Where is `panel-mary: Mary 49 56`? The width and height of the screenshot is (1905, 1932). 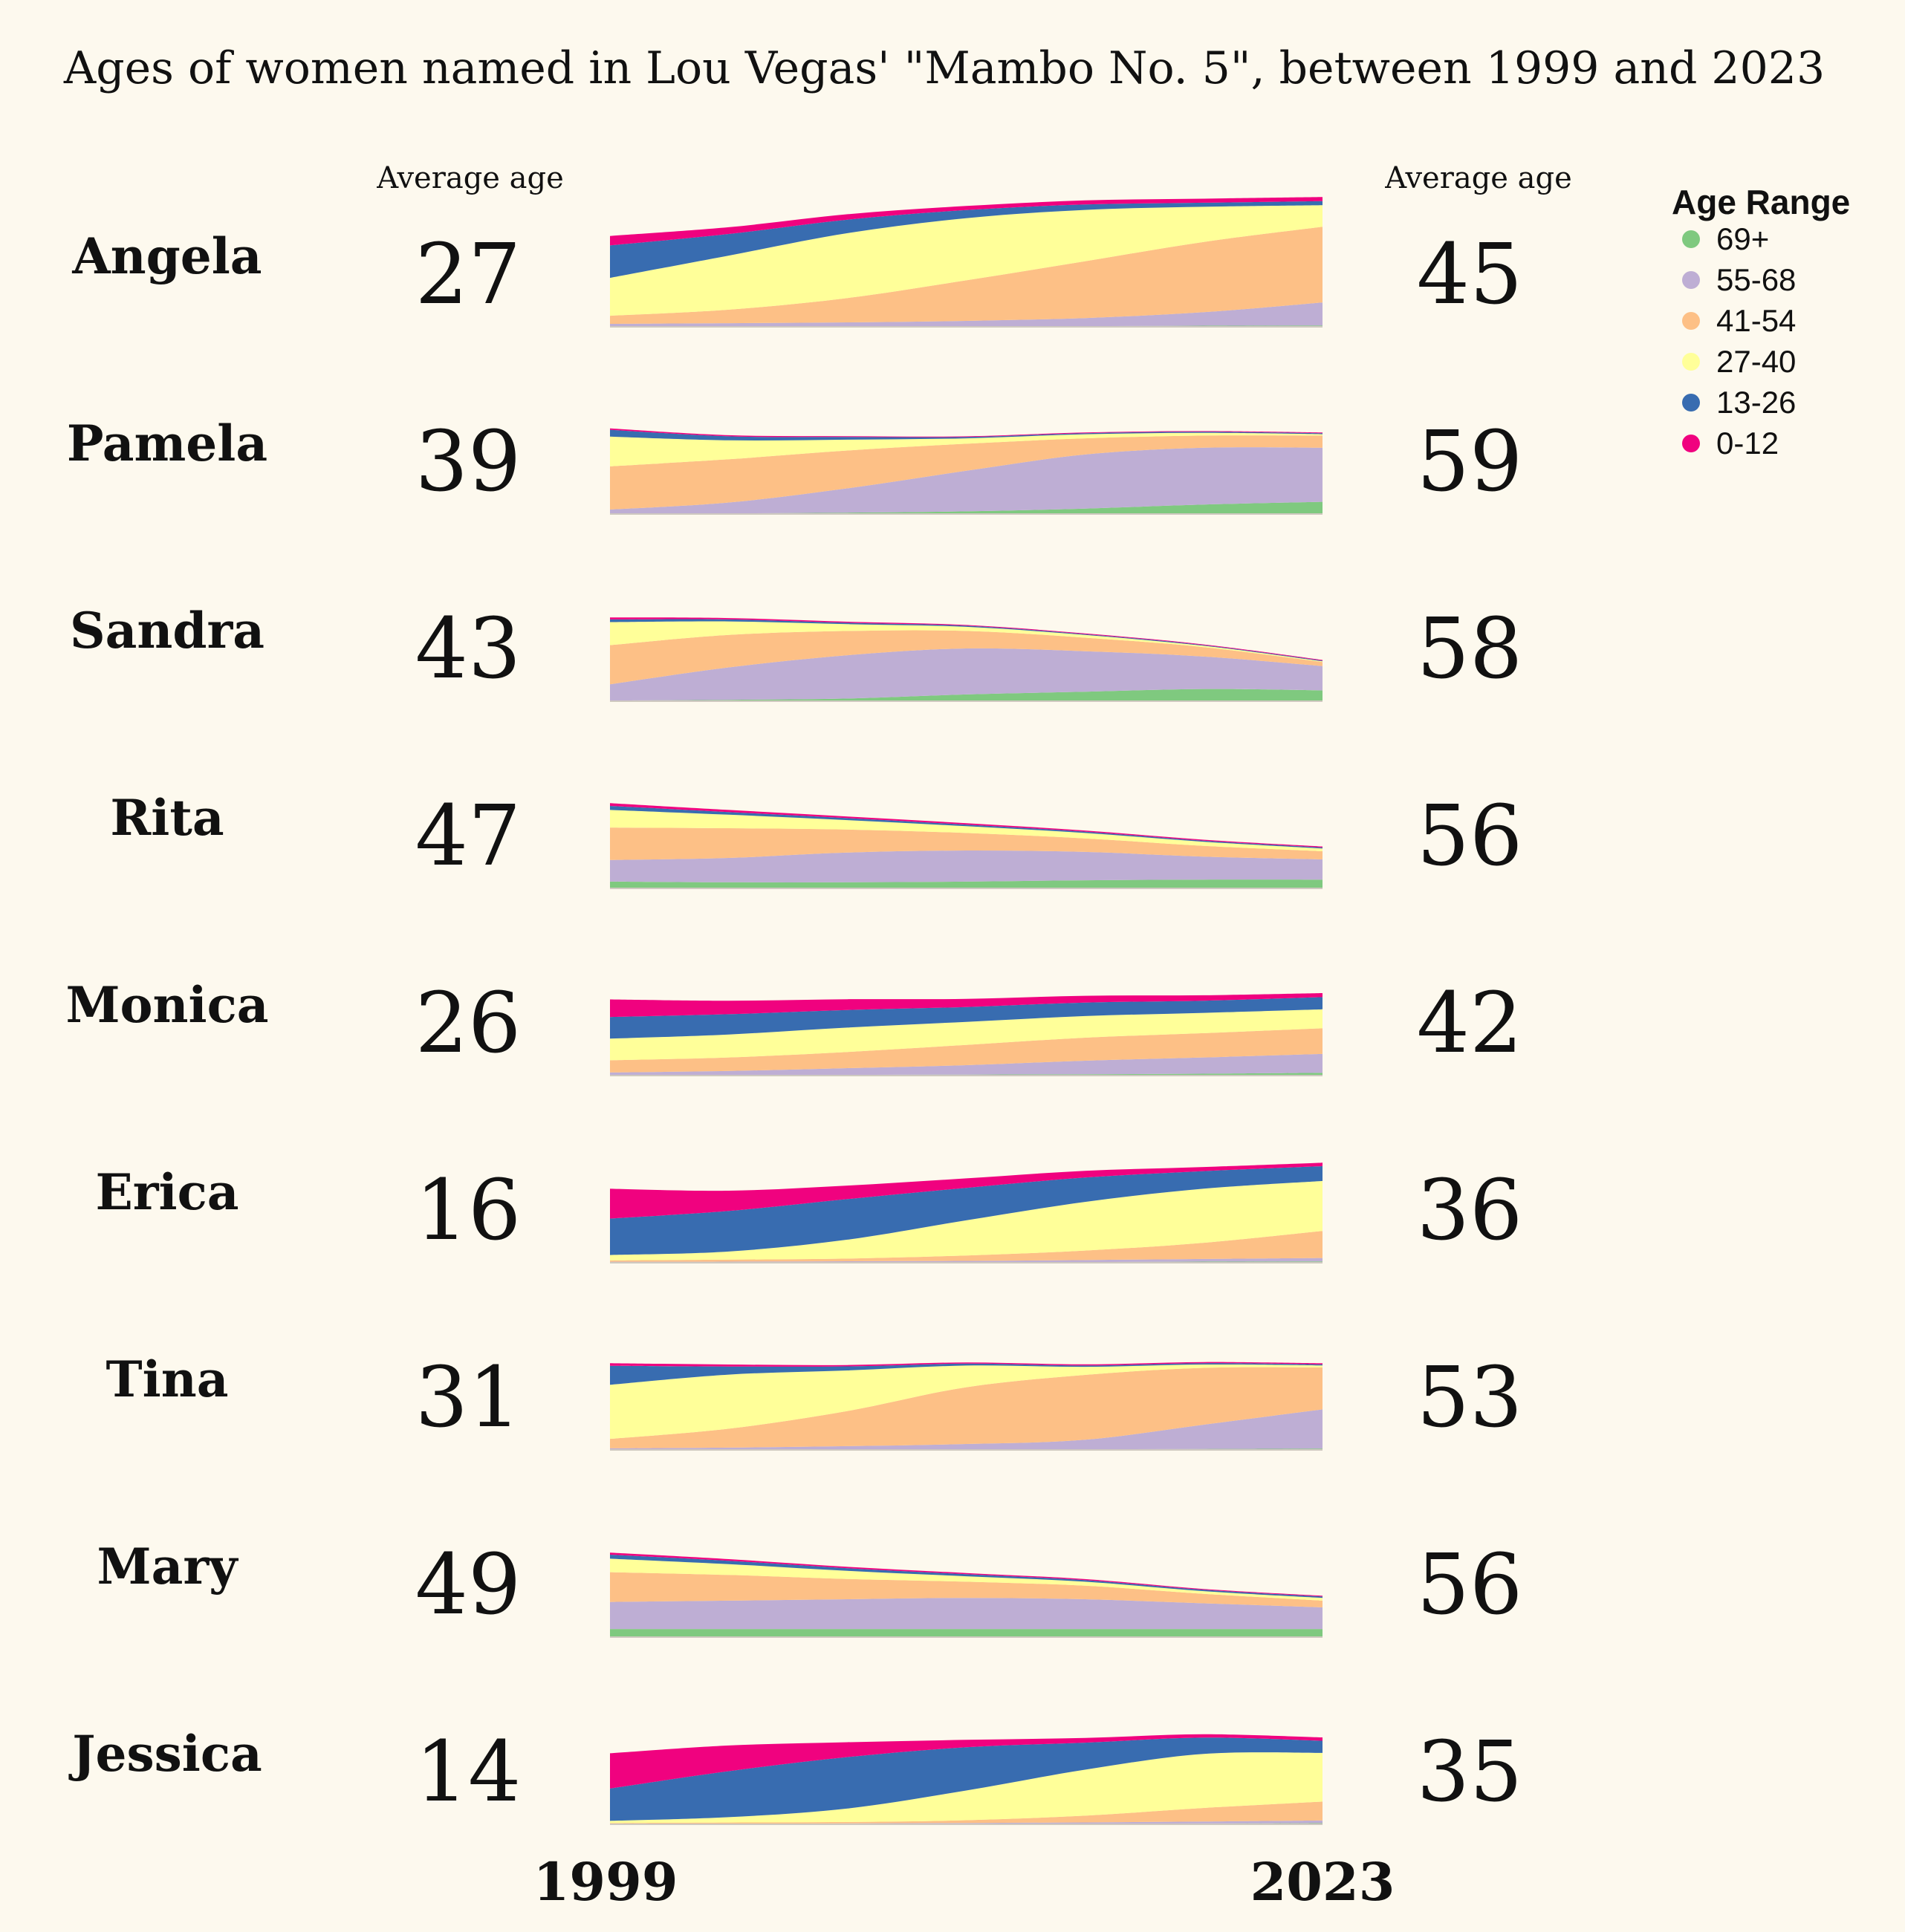 panel-mary: Mary 49 56 is located at coordinates (810, 1588).